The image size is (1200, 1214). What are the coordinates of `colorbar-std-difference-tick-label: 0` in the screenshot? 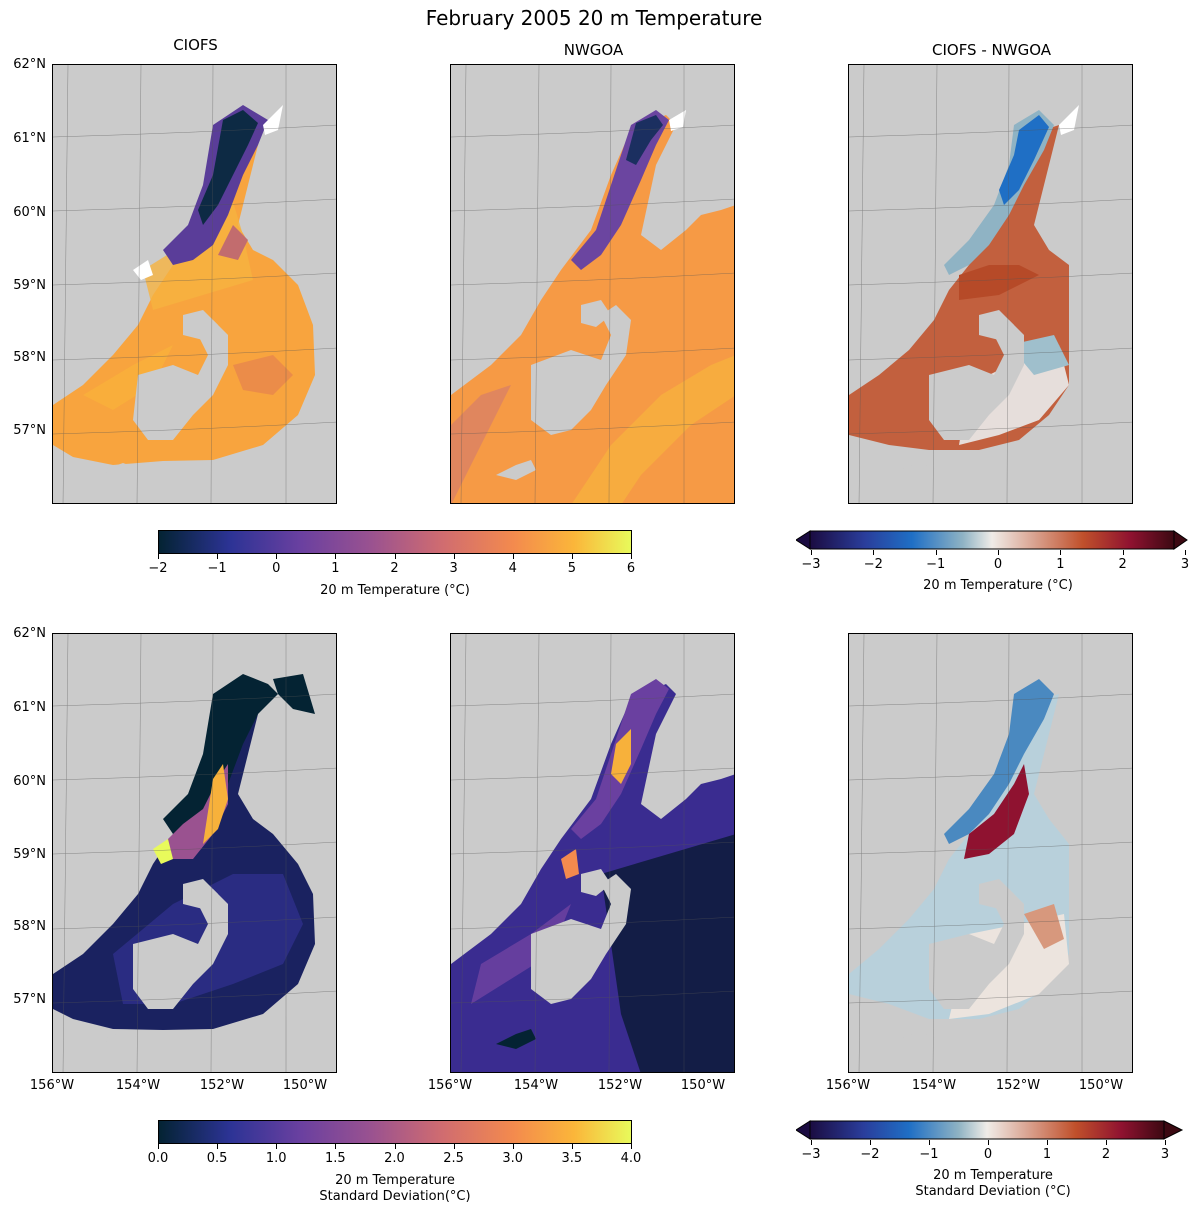 It's located at (988, 1154).